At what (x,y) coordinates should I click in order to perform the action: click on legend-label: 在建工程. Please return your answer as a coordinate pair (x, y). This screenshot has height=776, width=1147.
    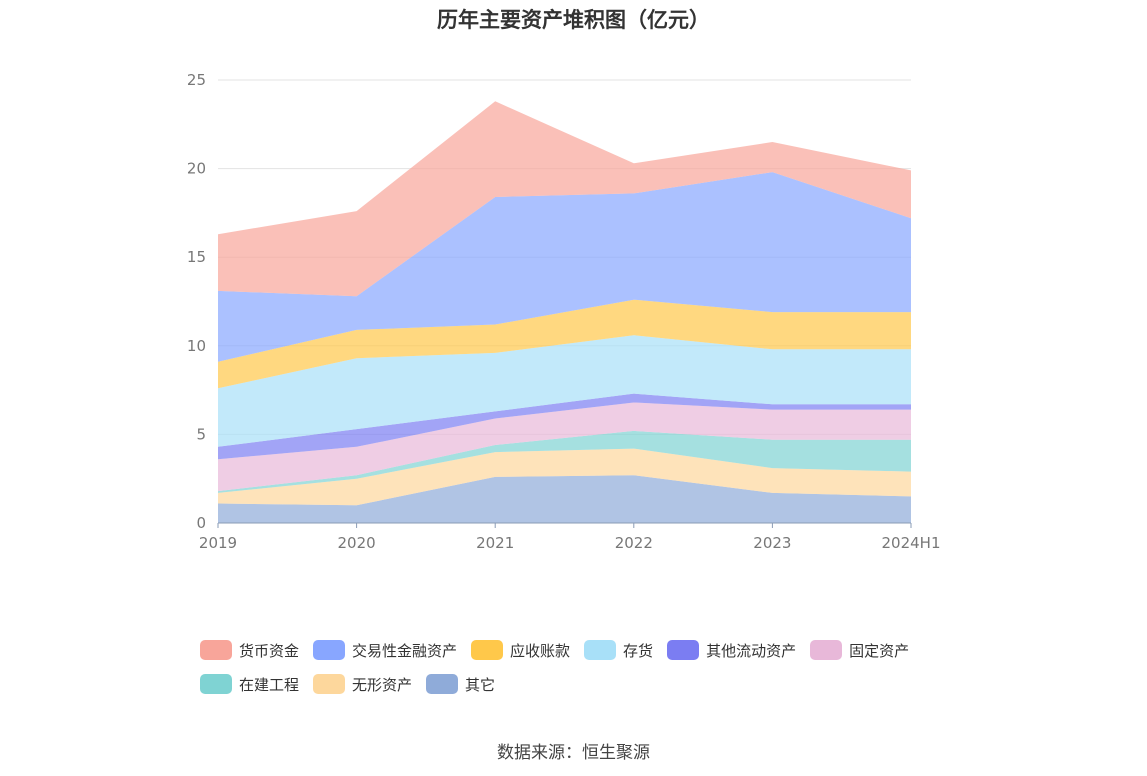
    Looking at the image, I should click on (269, 684).